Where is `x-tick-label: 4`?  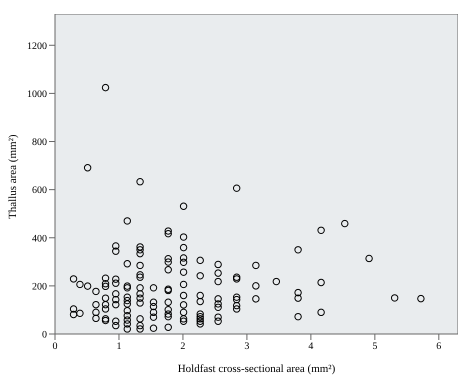 x-tick-label: 4 is located at coordinates (311, 346).